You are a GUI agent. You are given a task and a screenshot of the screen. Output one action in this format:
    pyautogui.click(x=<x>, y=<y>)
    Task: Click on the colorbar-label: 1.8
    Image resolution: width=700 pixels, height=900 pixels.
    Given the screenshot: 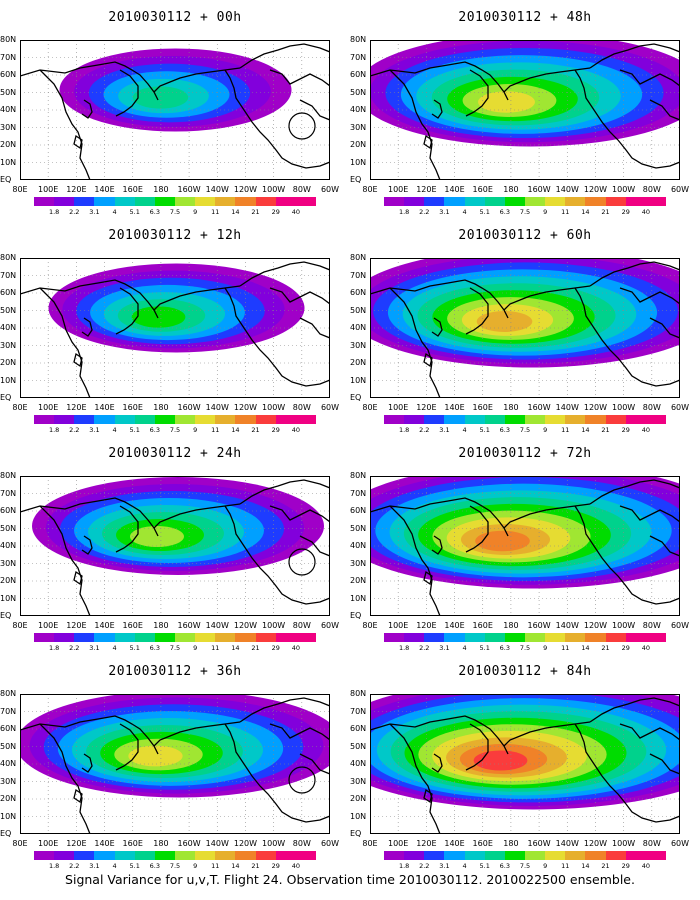 What is the action you would take?
    pyautogui.click(x=54, y=212)
    